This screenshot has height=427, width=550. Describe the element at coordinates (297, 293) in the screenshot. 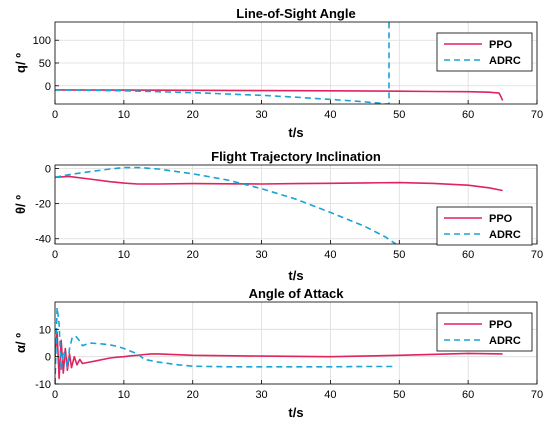

I see `chart-title: Angle of Attack` at that location.